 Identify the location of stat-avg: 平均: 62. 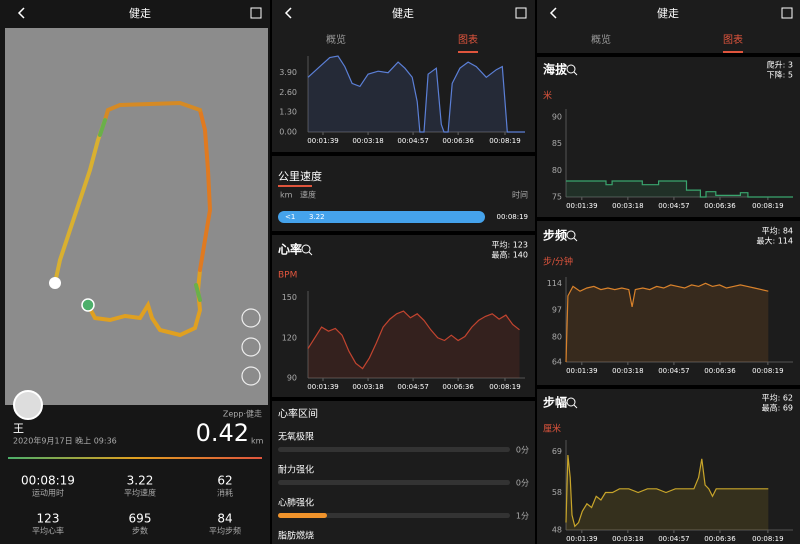
(777, 398).